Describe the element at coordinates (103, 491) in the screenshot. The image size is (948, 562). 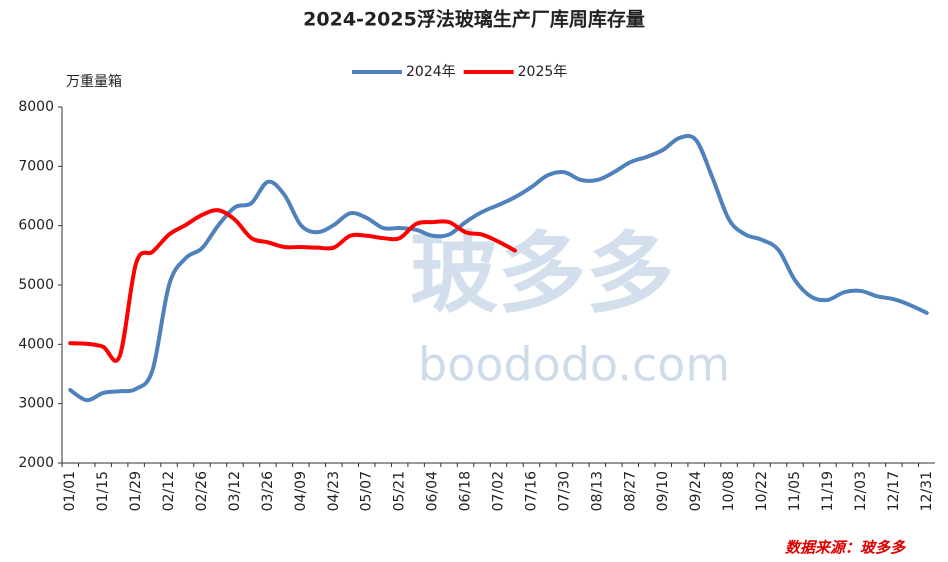
I see `x-tick-label: 01/15` at that location.